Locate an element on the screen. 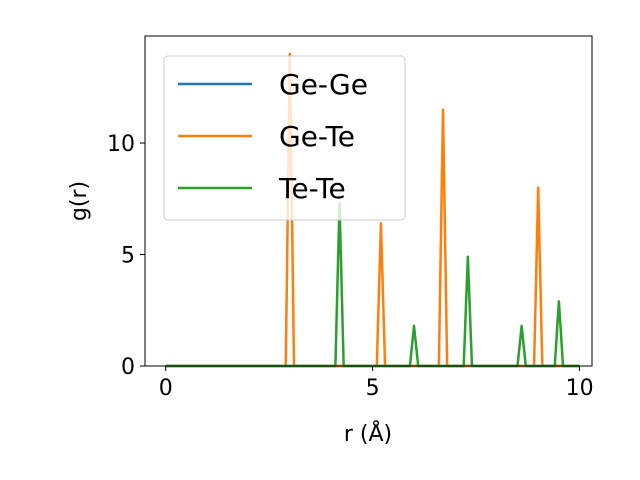 Image resolution: width=640 pixels, height=480 pixels. x-tick-label: 0 is located at coordinates (166, 388).